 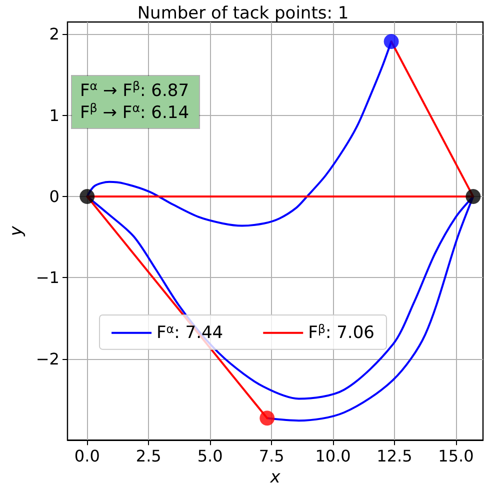 I want to click on y-tick-label: −2, so click(x=48, y=358).